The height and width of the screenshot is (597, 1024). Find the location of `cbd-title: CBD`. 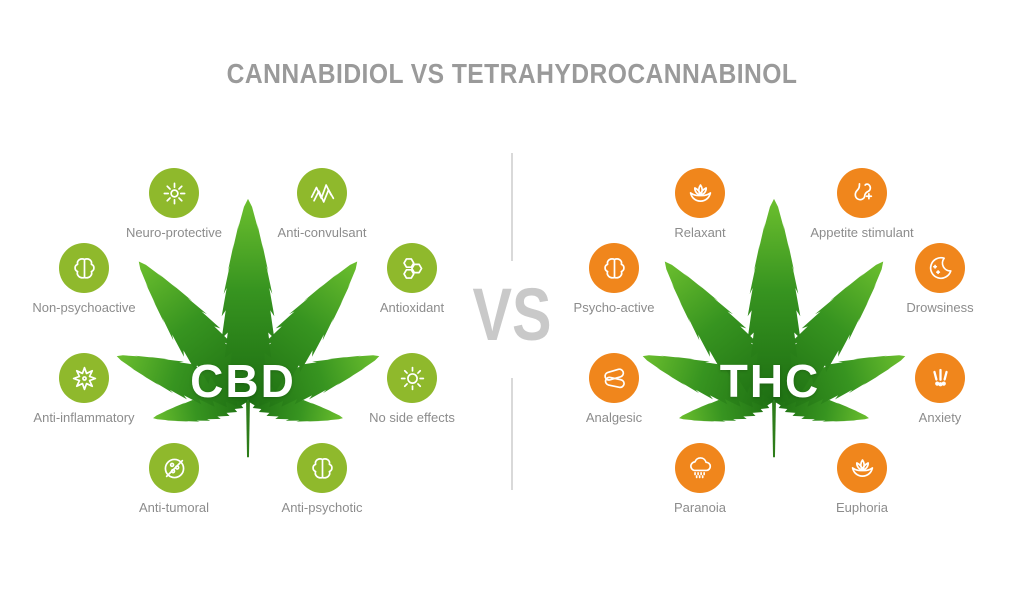

cbd-title: CBD is located at coordinates (243, 381).